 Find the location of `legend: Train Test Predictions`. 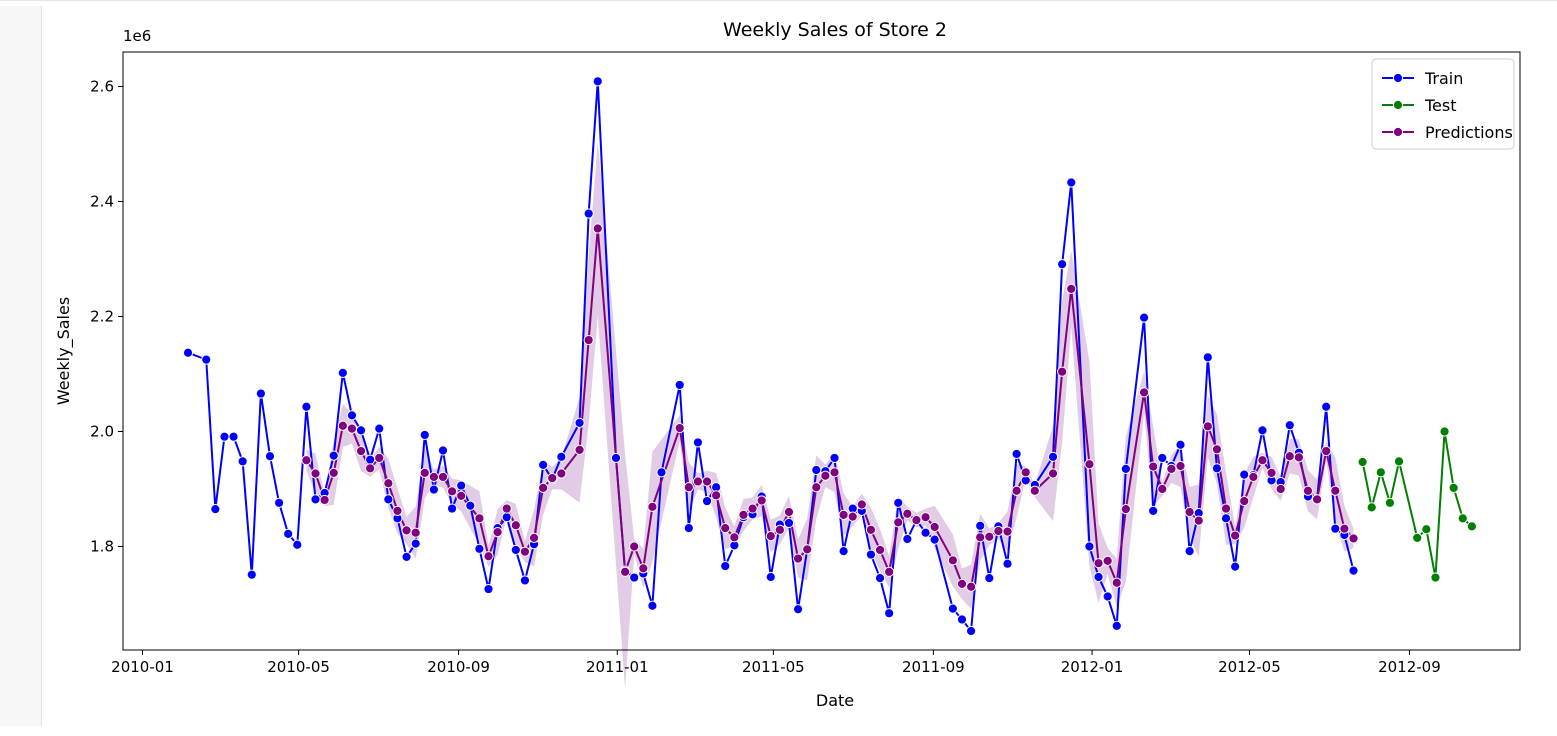

legend: Train Test Predictions is located at coordinates (1443, 104).